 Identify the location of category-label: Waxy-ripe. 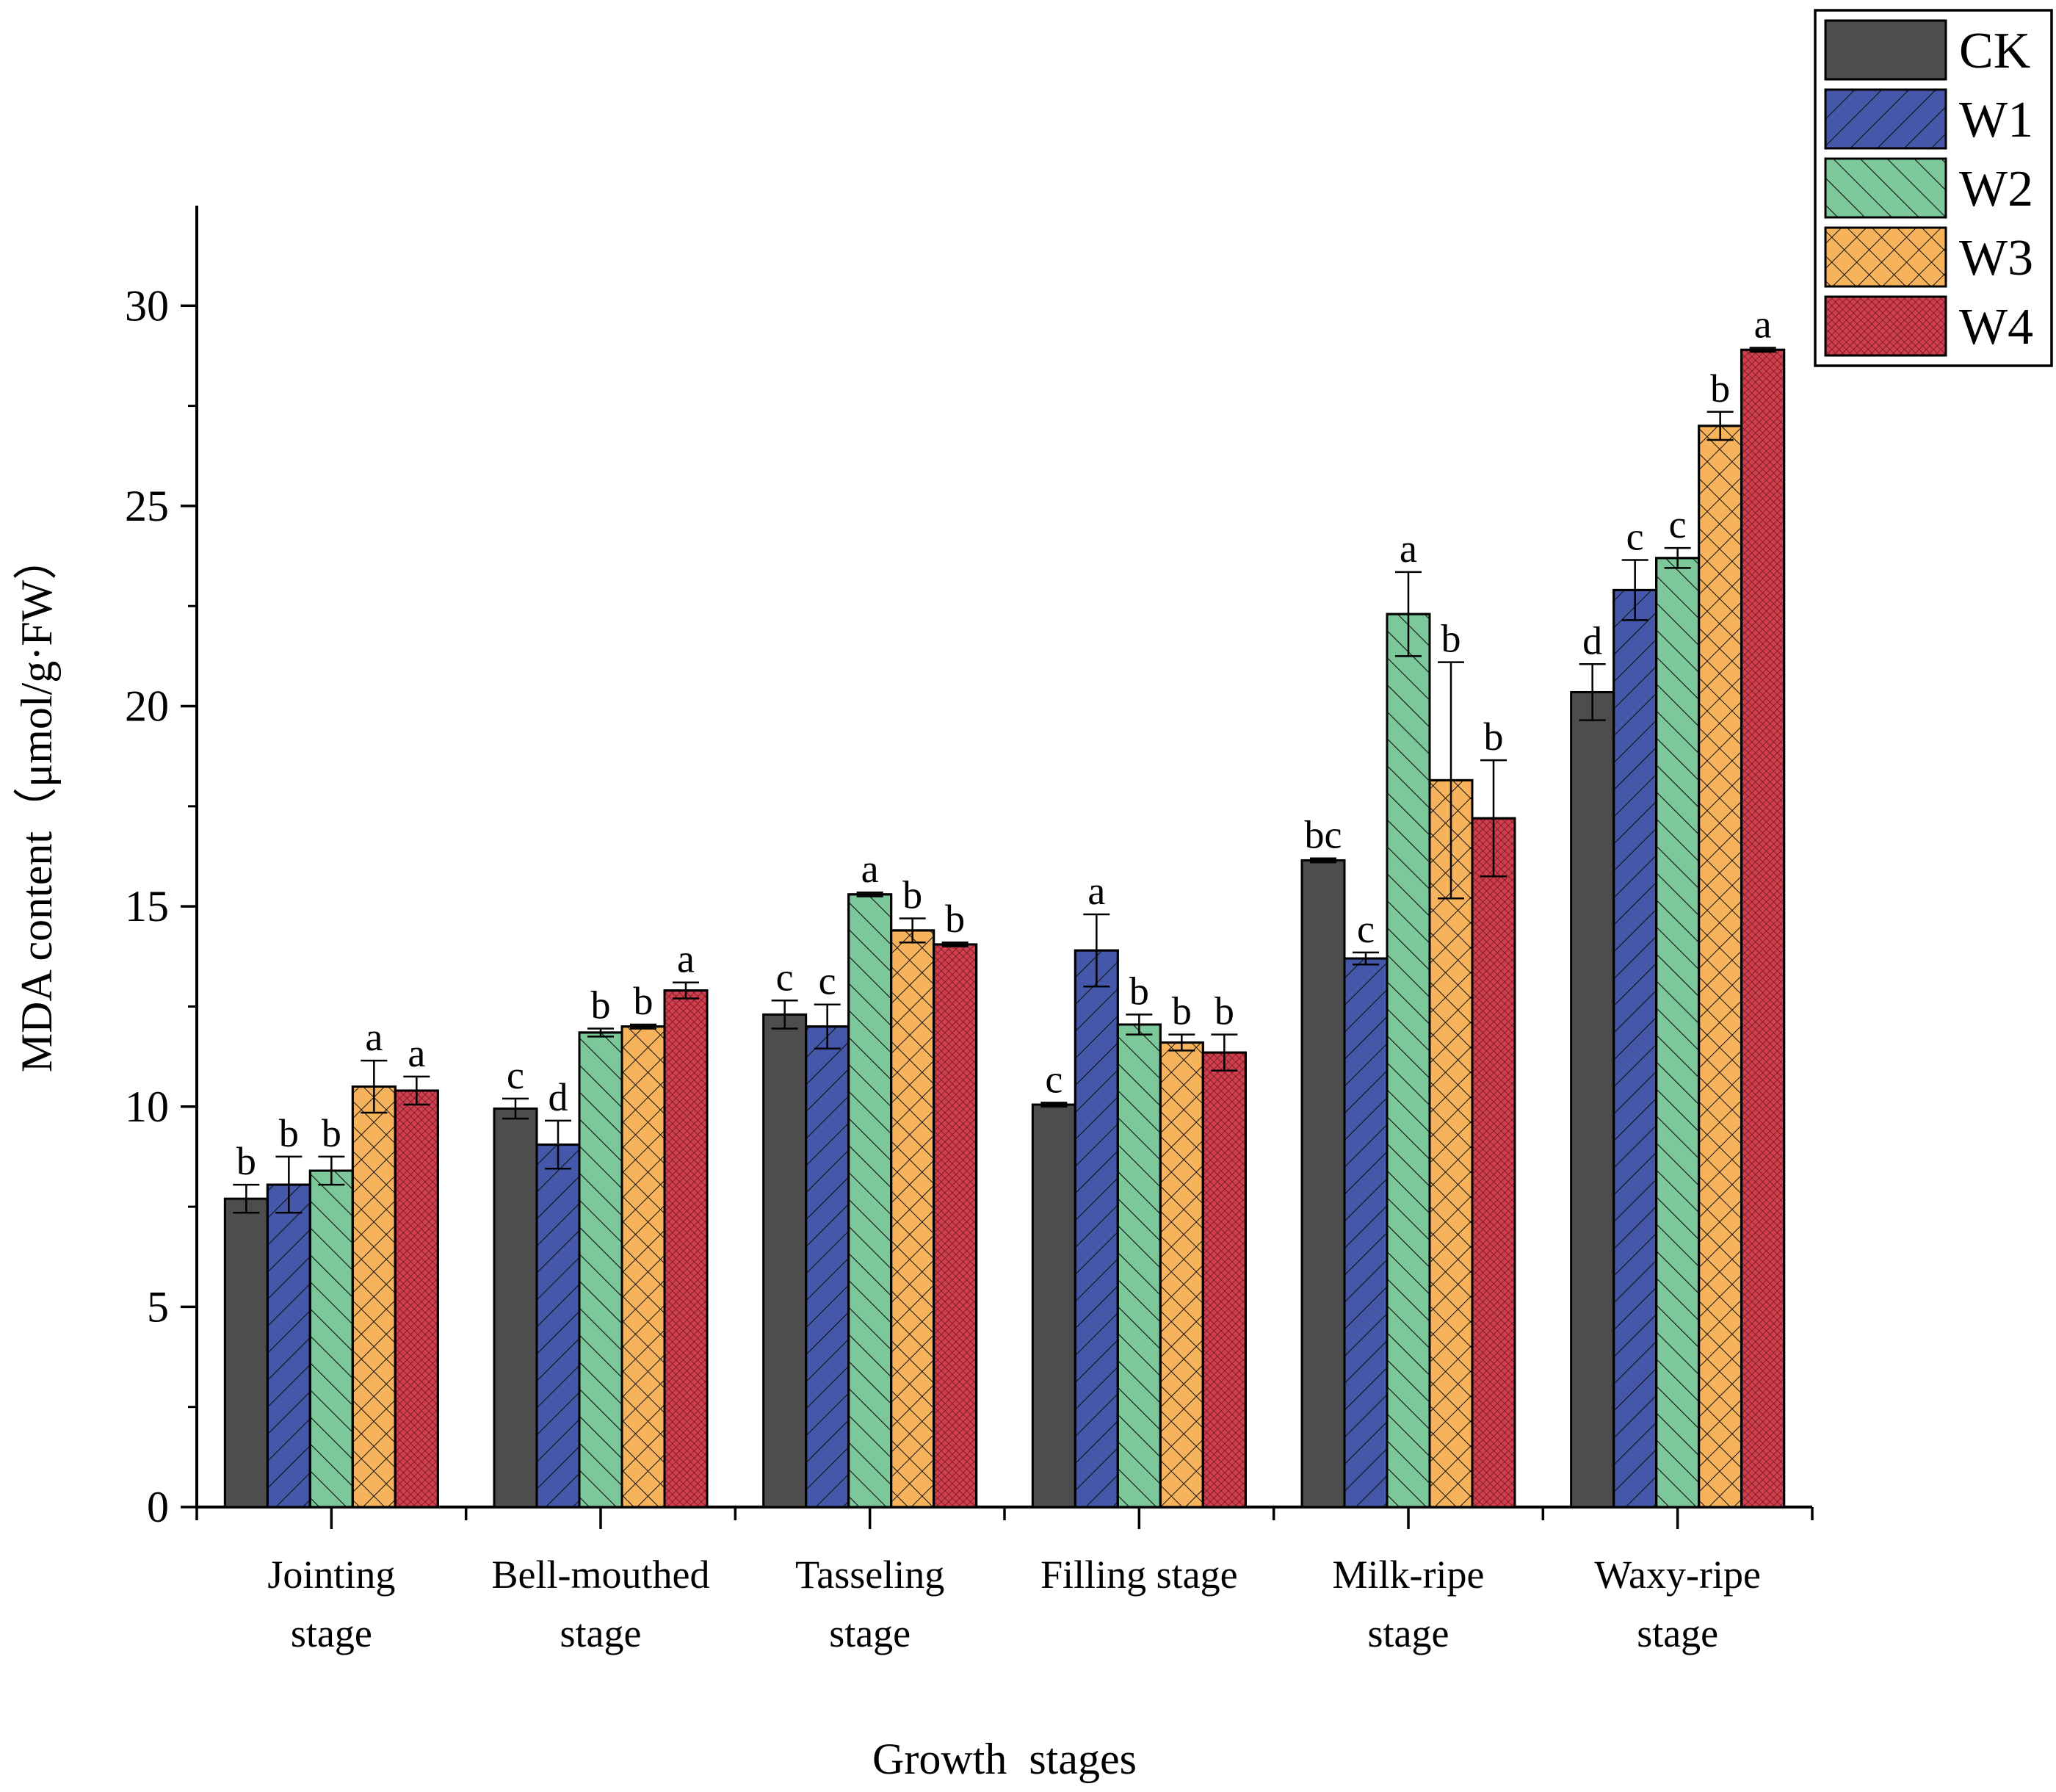
(1677, 1575).